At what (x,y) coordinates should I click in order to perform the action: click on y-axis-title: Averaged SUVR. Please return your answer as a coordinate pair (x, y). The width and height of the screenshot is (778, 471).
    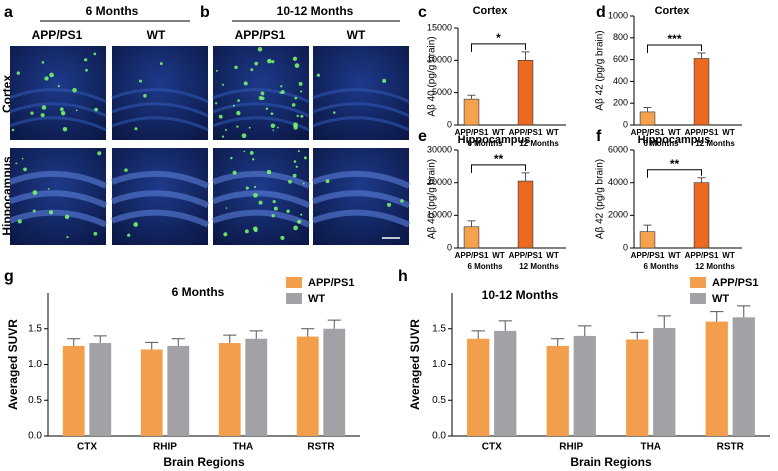
    Looking at the image, I should click on (13, 364).